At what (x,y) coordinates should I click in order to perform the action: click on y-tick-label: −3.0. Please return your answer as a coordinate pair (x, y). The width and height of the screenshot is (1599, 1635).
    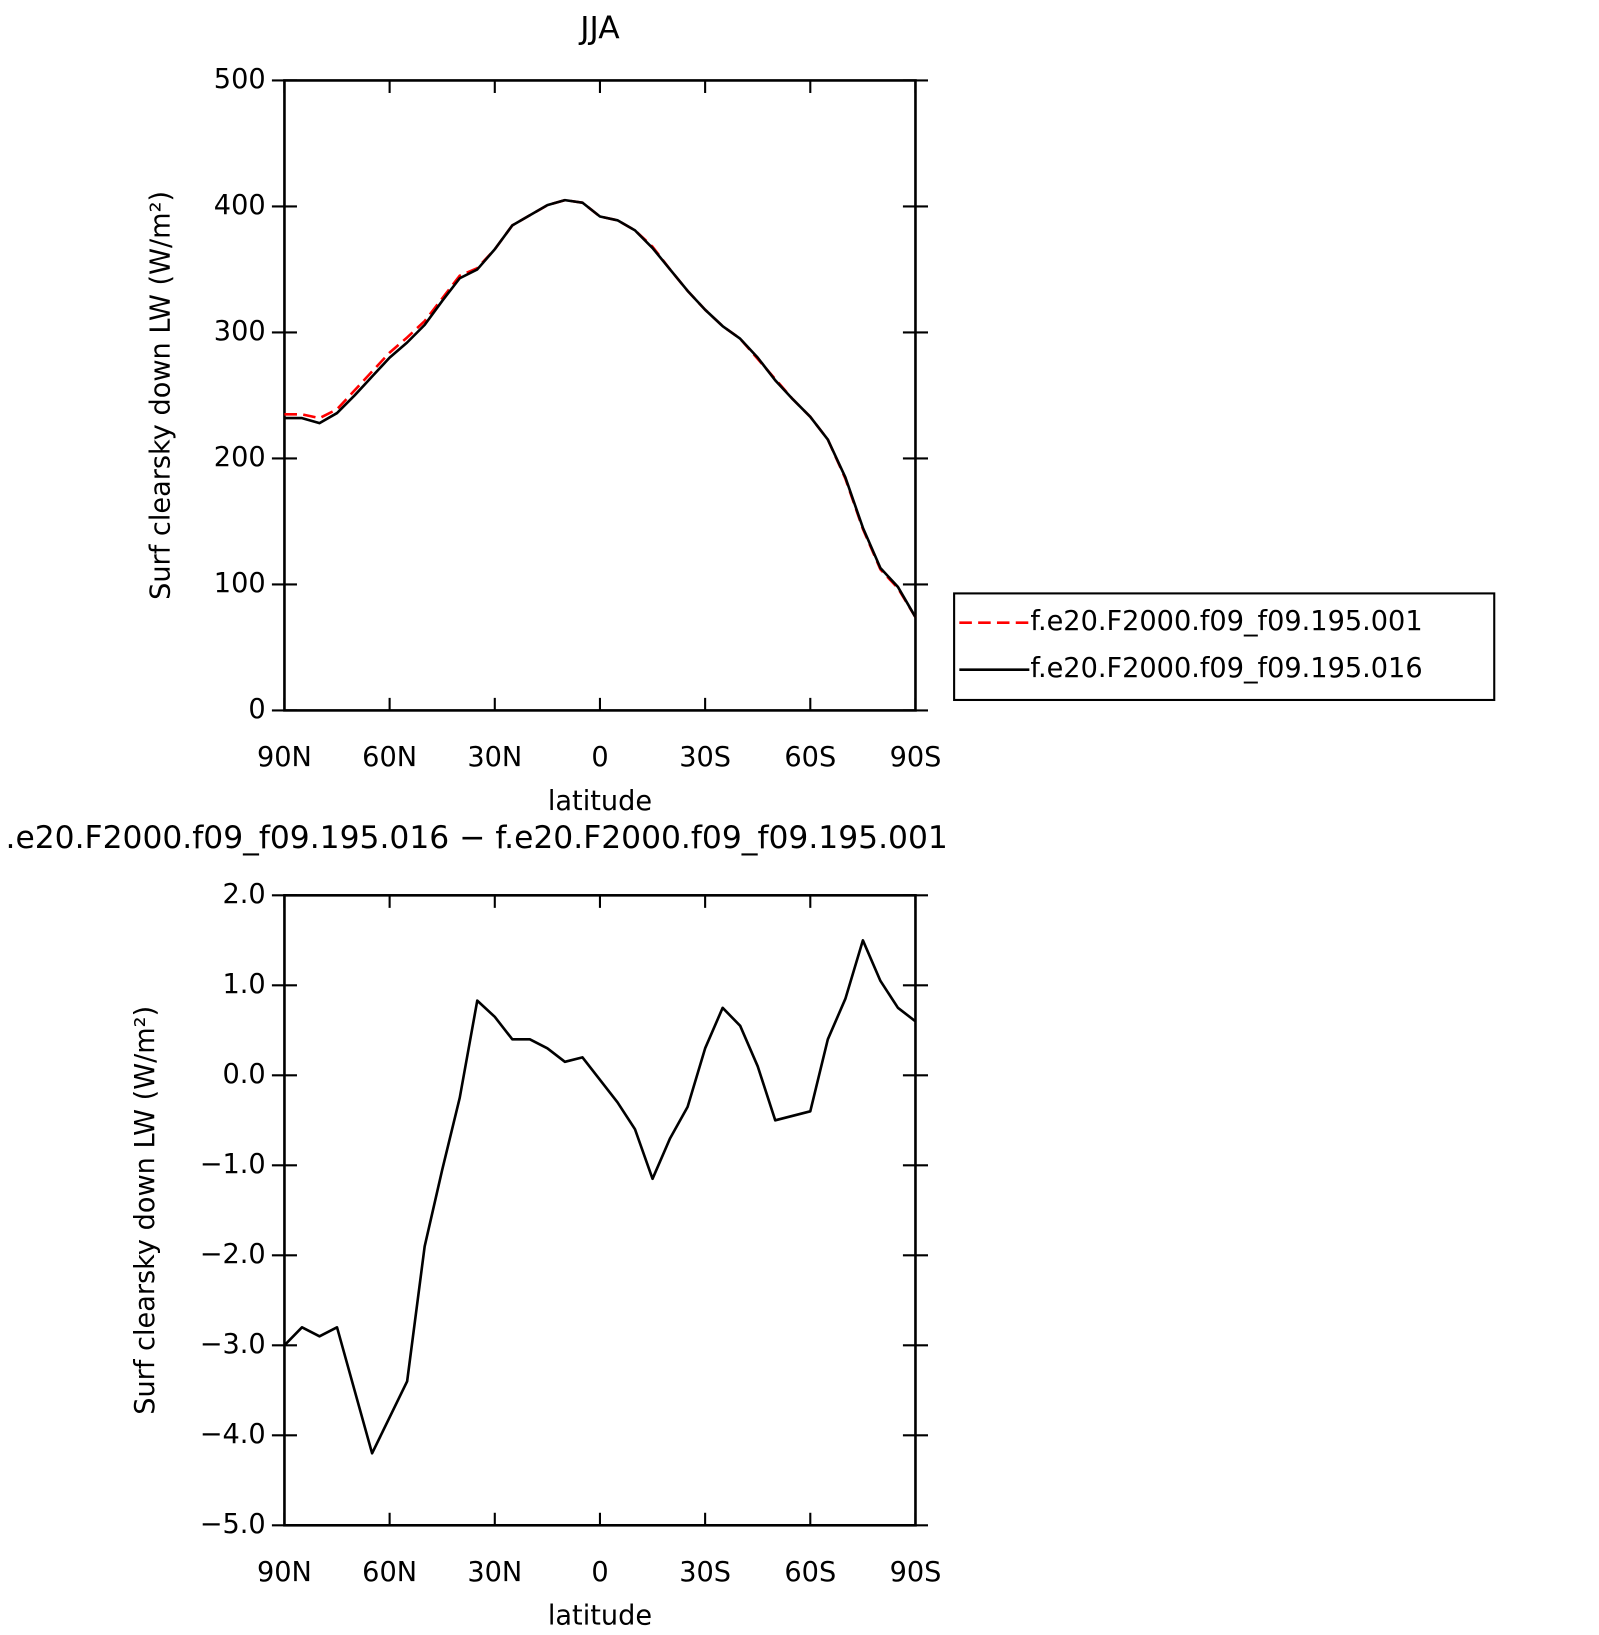
    Looking at the image, I should click on (233, 1344).